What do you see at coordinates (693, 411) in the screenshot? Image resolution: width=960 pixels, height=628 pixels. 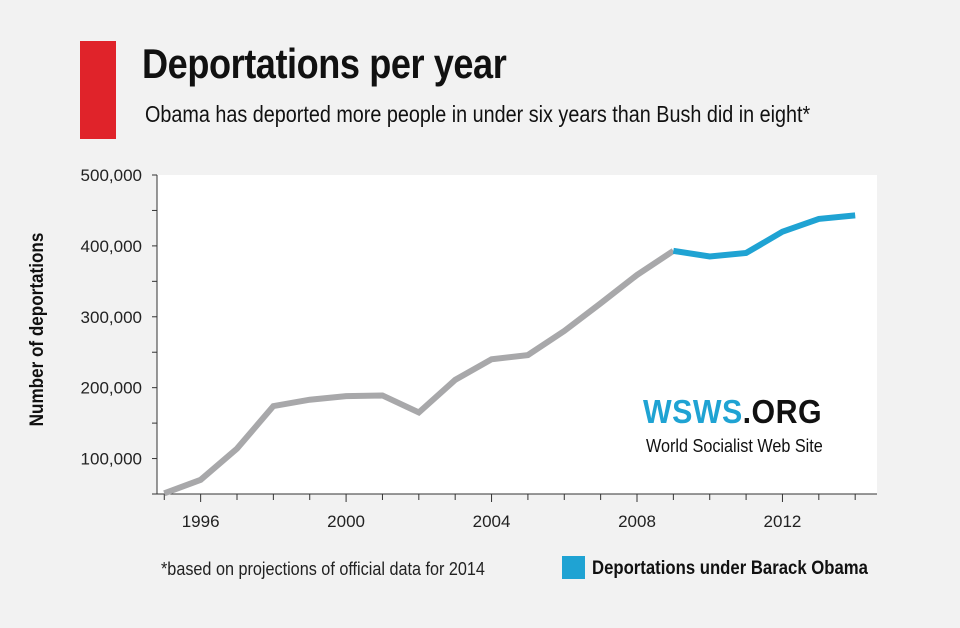 I see `logo-brand-text: WSWS` at bounding box center [693, 411].